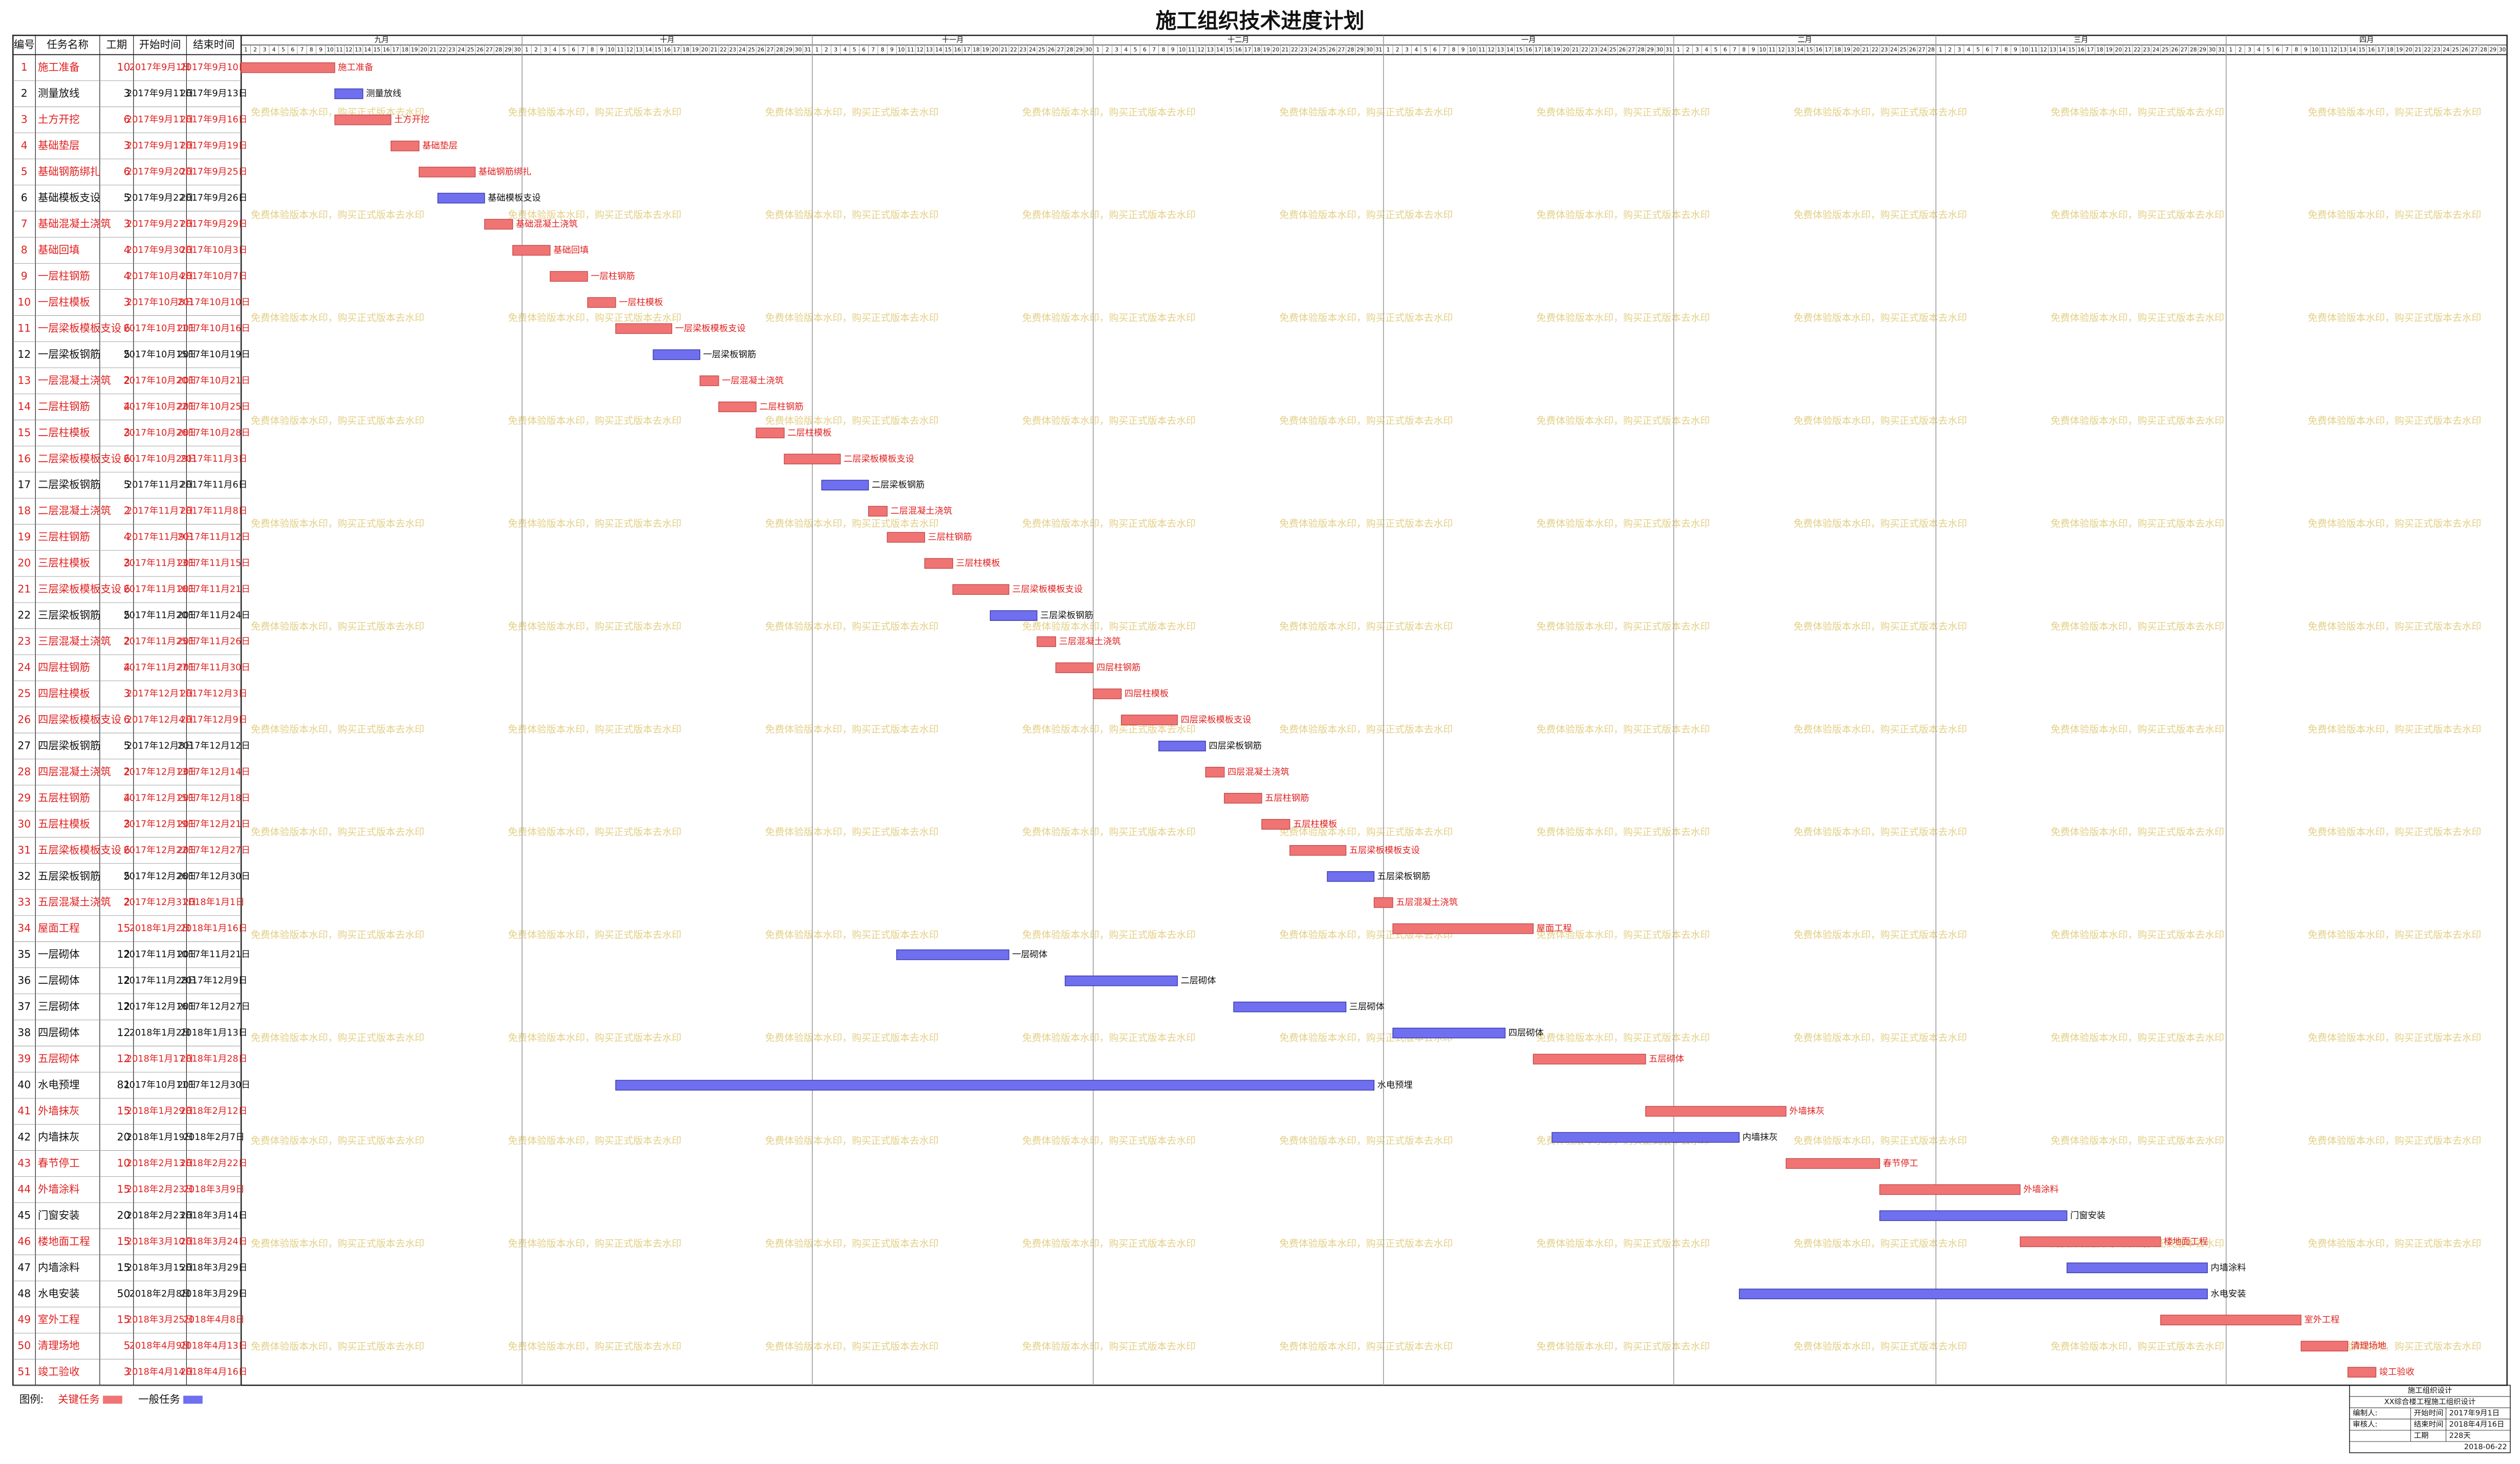  Describe the element at coordinates (214, 746) in the screenshot. I see `cell-end: 2017年12月12日` at that location.